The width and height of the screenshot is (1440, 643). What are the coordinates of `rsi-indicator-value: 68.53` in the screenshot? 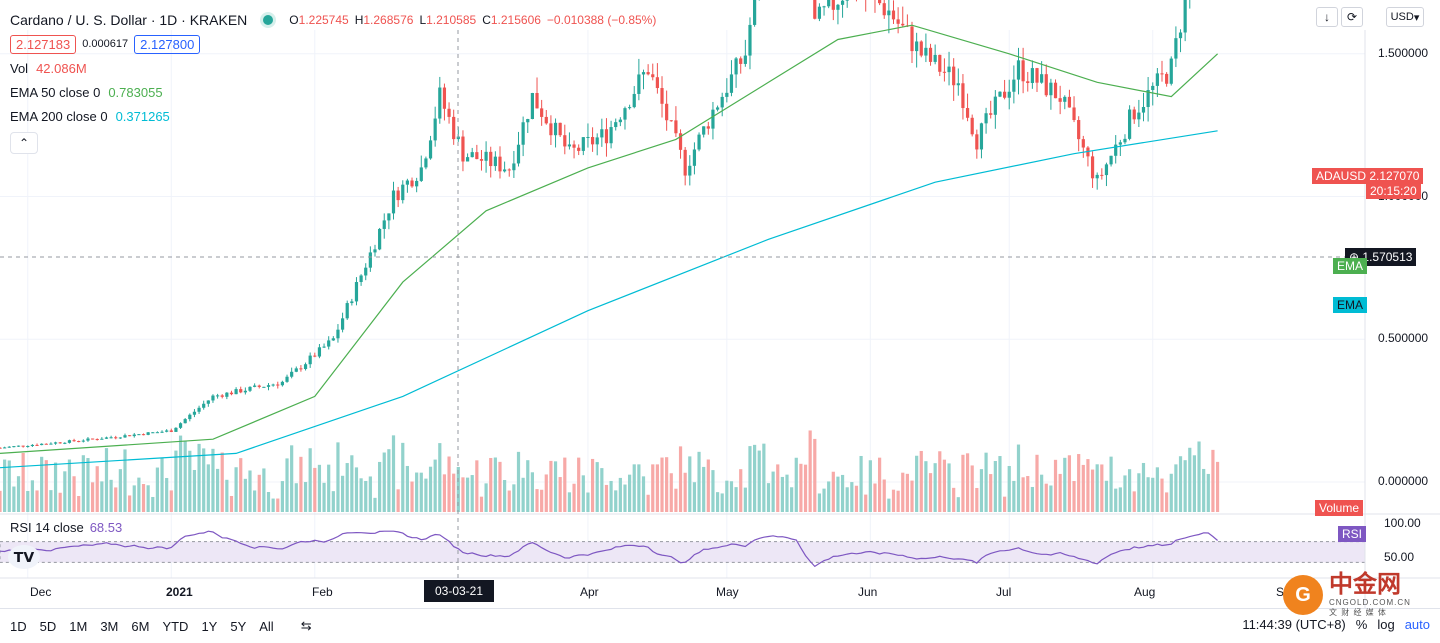 It's located at (106, 527).